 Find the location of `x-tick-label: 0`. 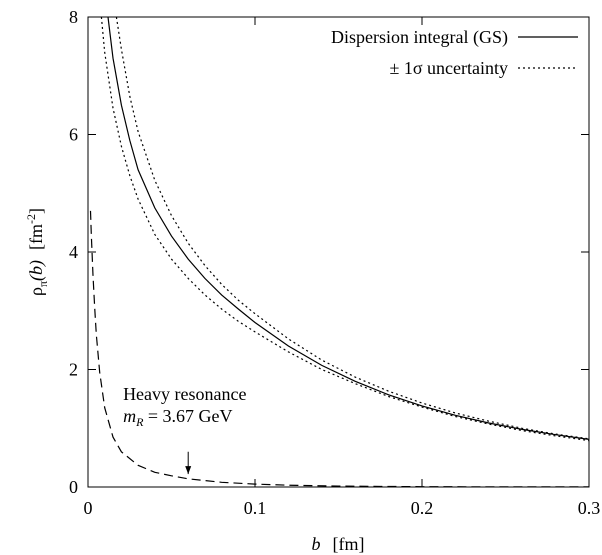

x-tick-label: 0 is located at coordinates (88, 508).